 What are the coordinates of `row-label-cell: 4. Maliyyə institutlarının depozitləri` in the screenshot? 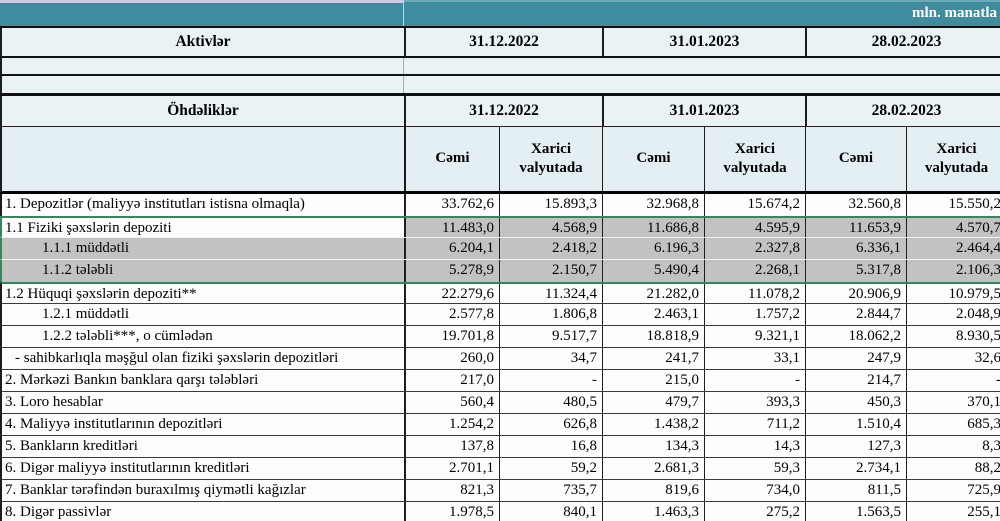 It's located at (114, 424).